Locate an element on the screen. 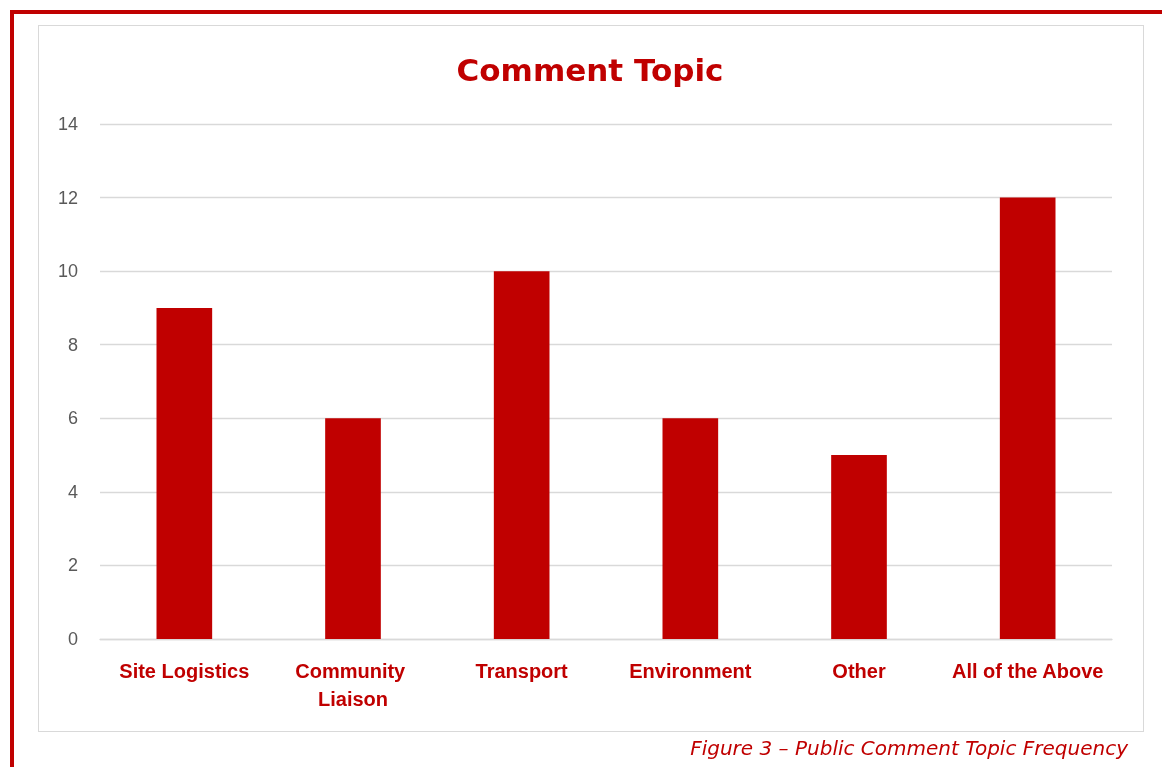 The width and height of the screenshot is (1162, 767). y-tick-label: 0 is located at coordinates (72, 639).